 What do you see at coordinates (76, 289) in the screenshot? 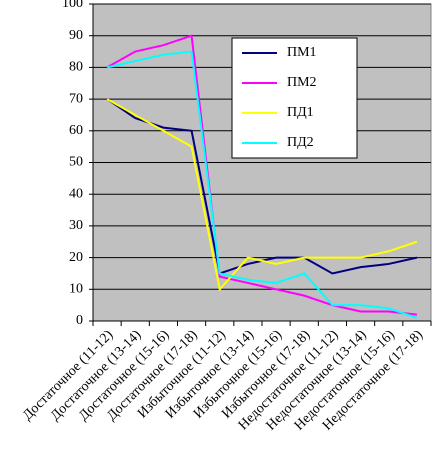
I see `y-tick-label: 10` at bounding box center [76, 289].